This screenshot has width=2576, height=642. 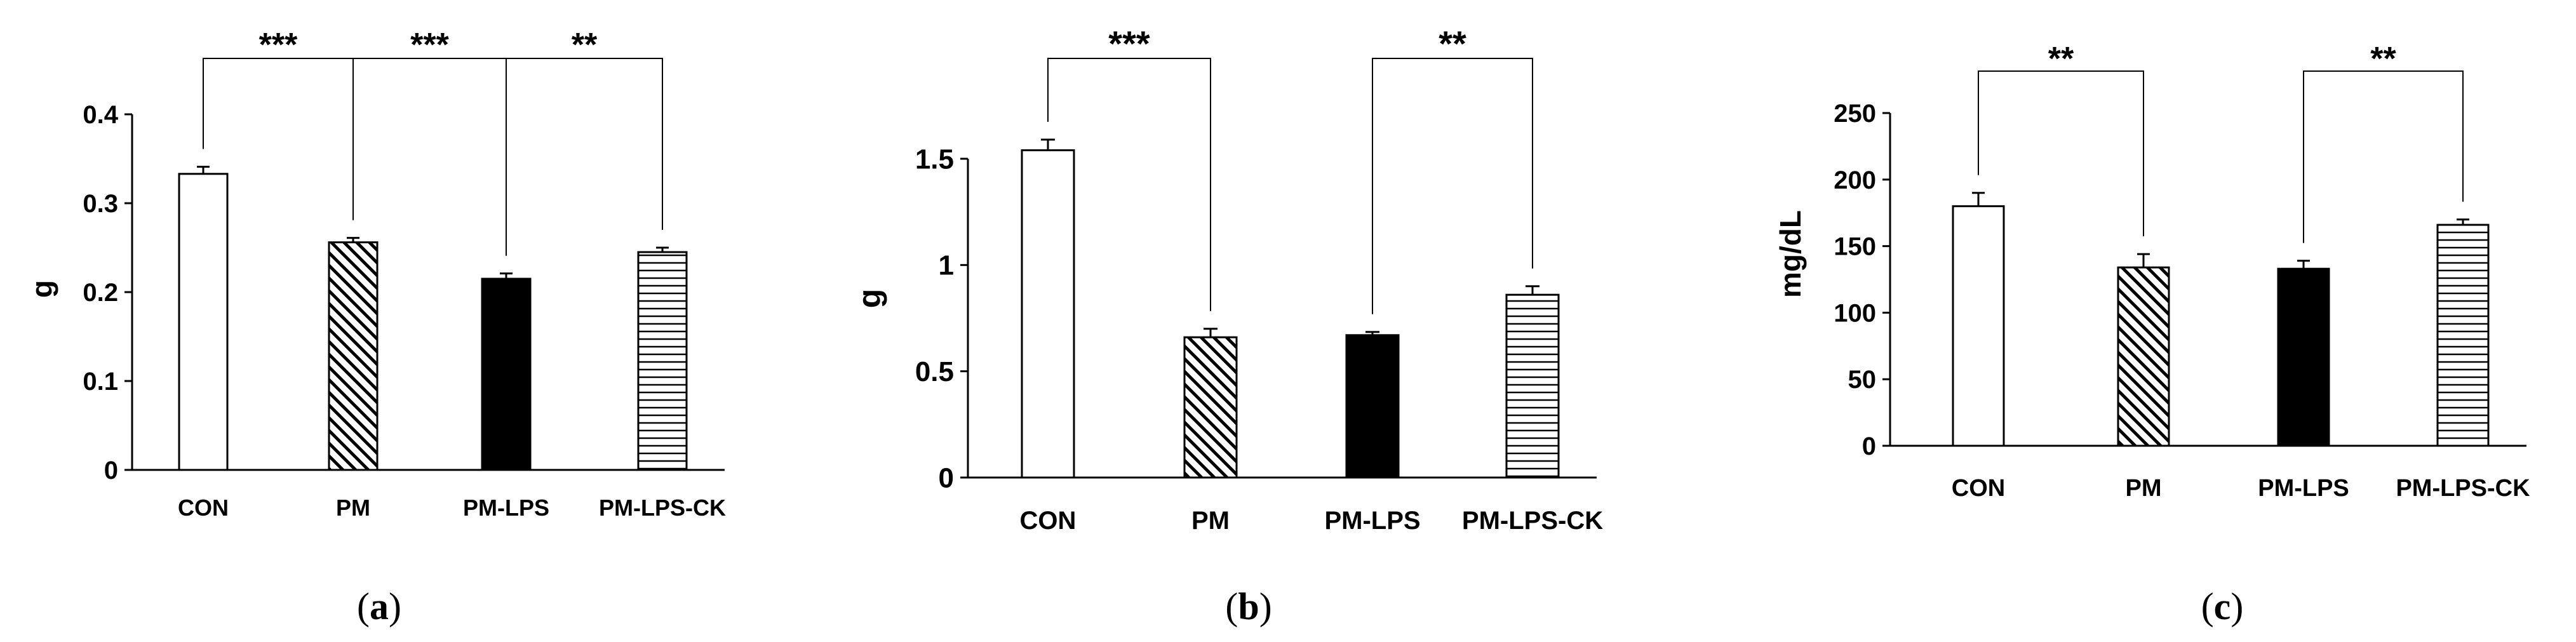 I want to click on panel-letter: a, so click(x=379, y=606).